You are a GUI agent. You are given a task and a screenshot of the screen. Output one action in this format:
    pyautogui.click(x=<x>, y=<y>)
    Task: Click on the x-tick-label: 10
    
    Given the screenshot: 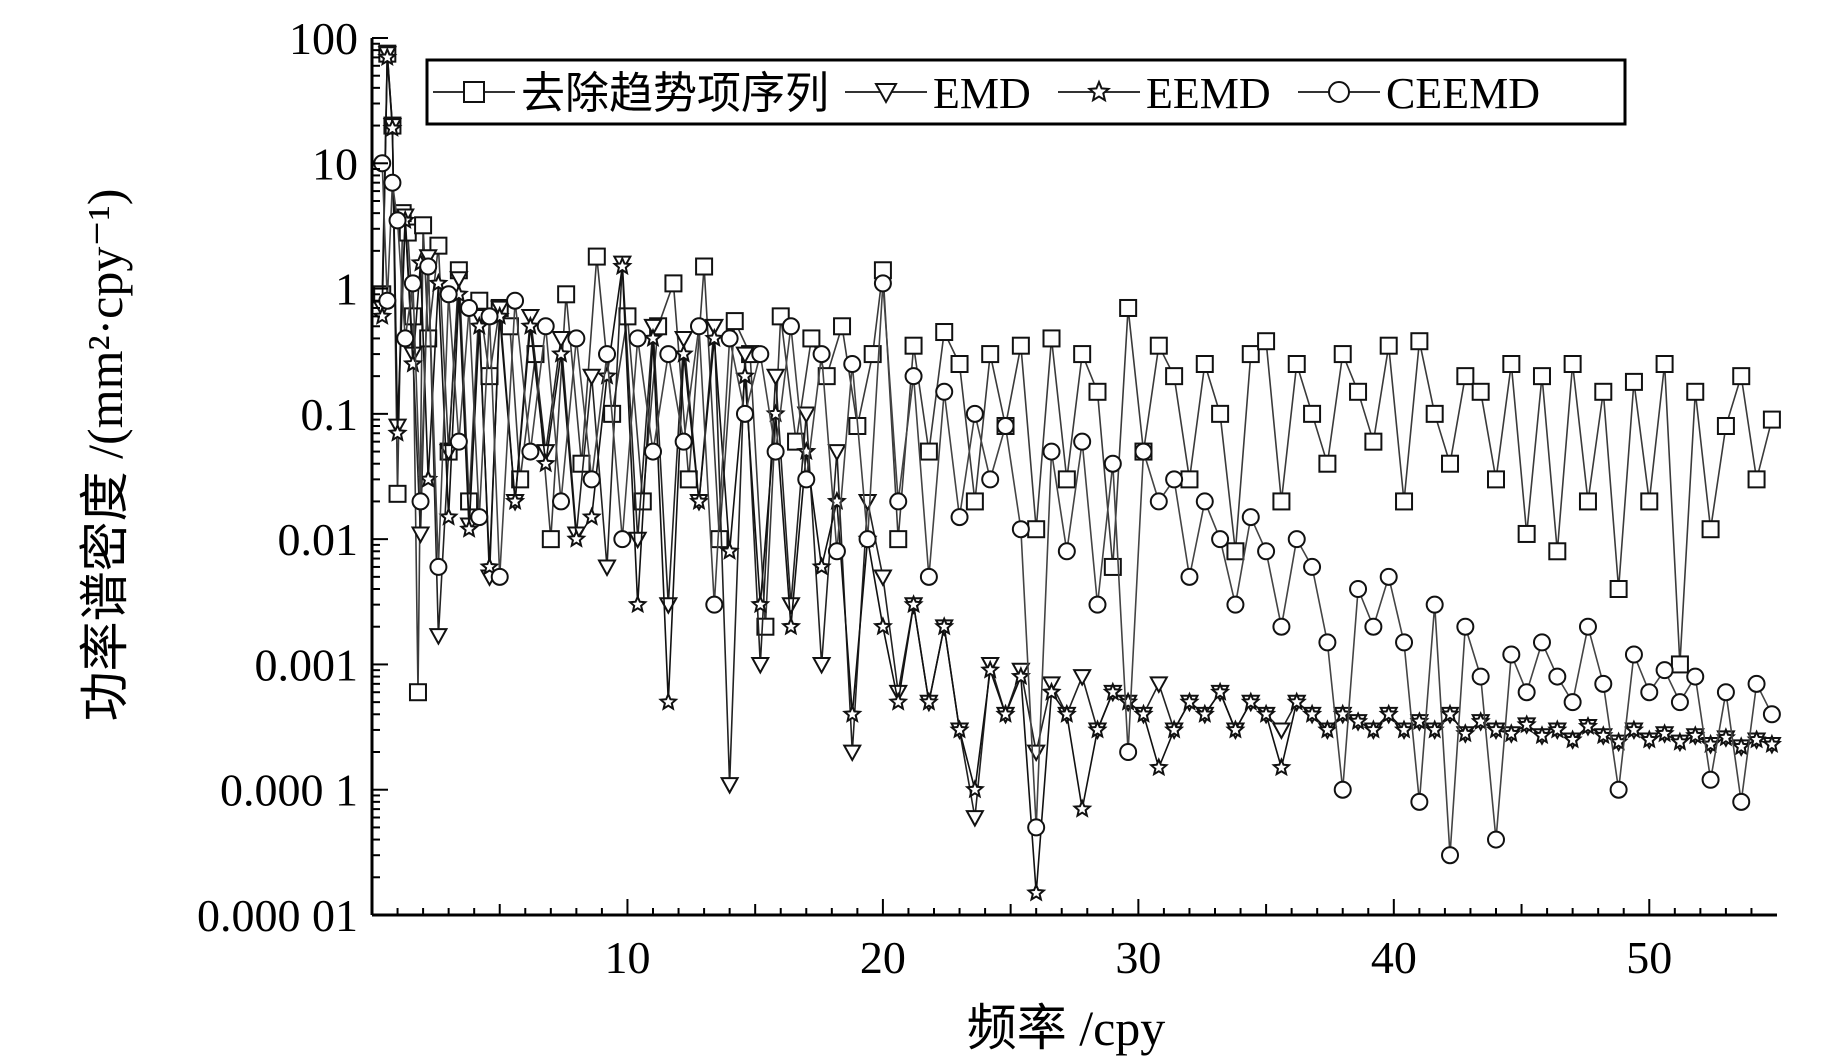 What is the action you would take?
    pyautogui.click(x=627, y=957)
    